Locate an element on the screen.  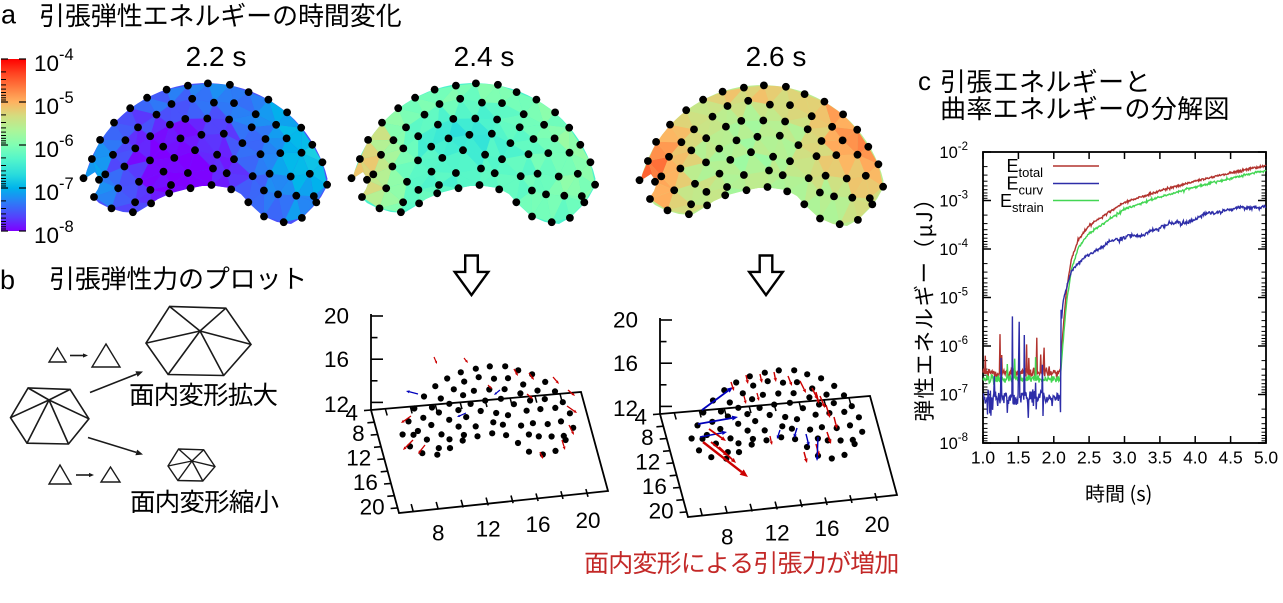
svg-text: 4.0 is located at coordinates (1195, 458).